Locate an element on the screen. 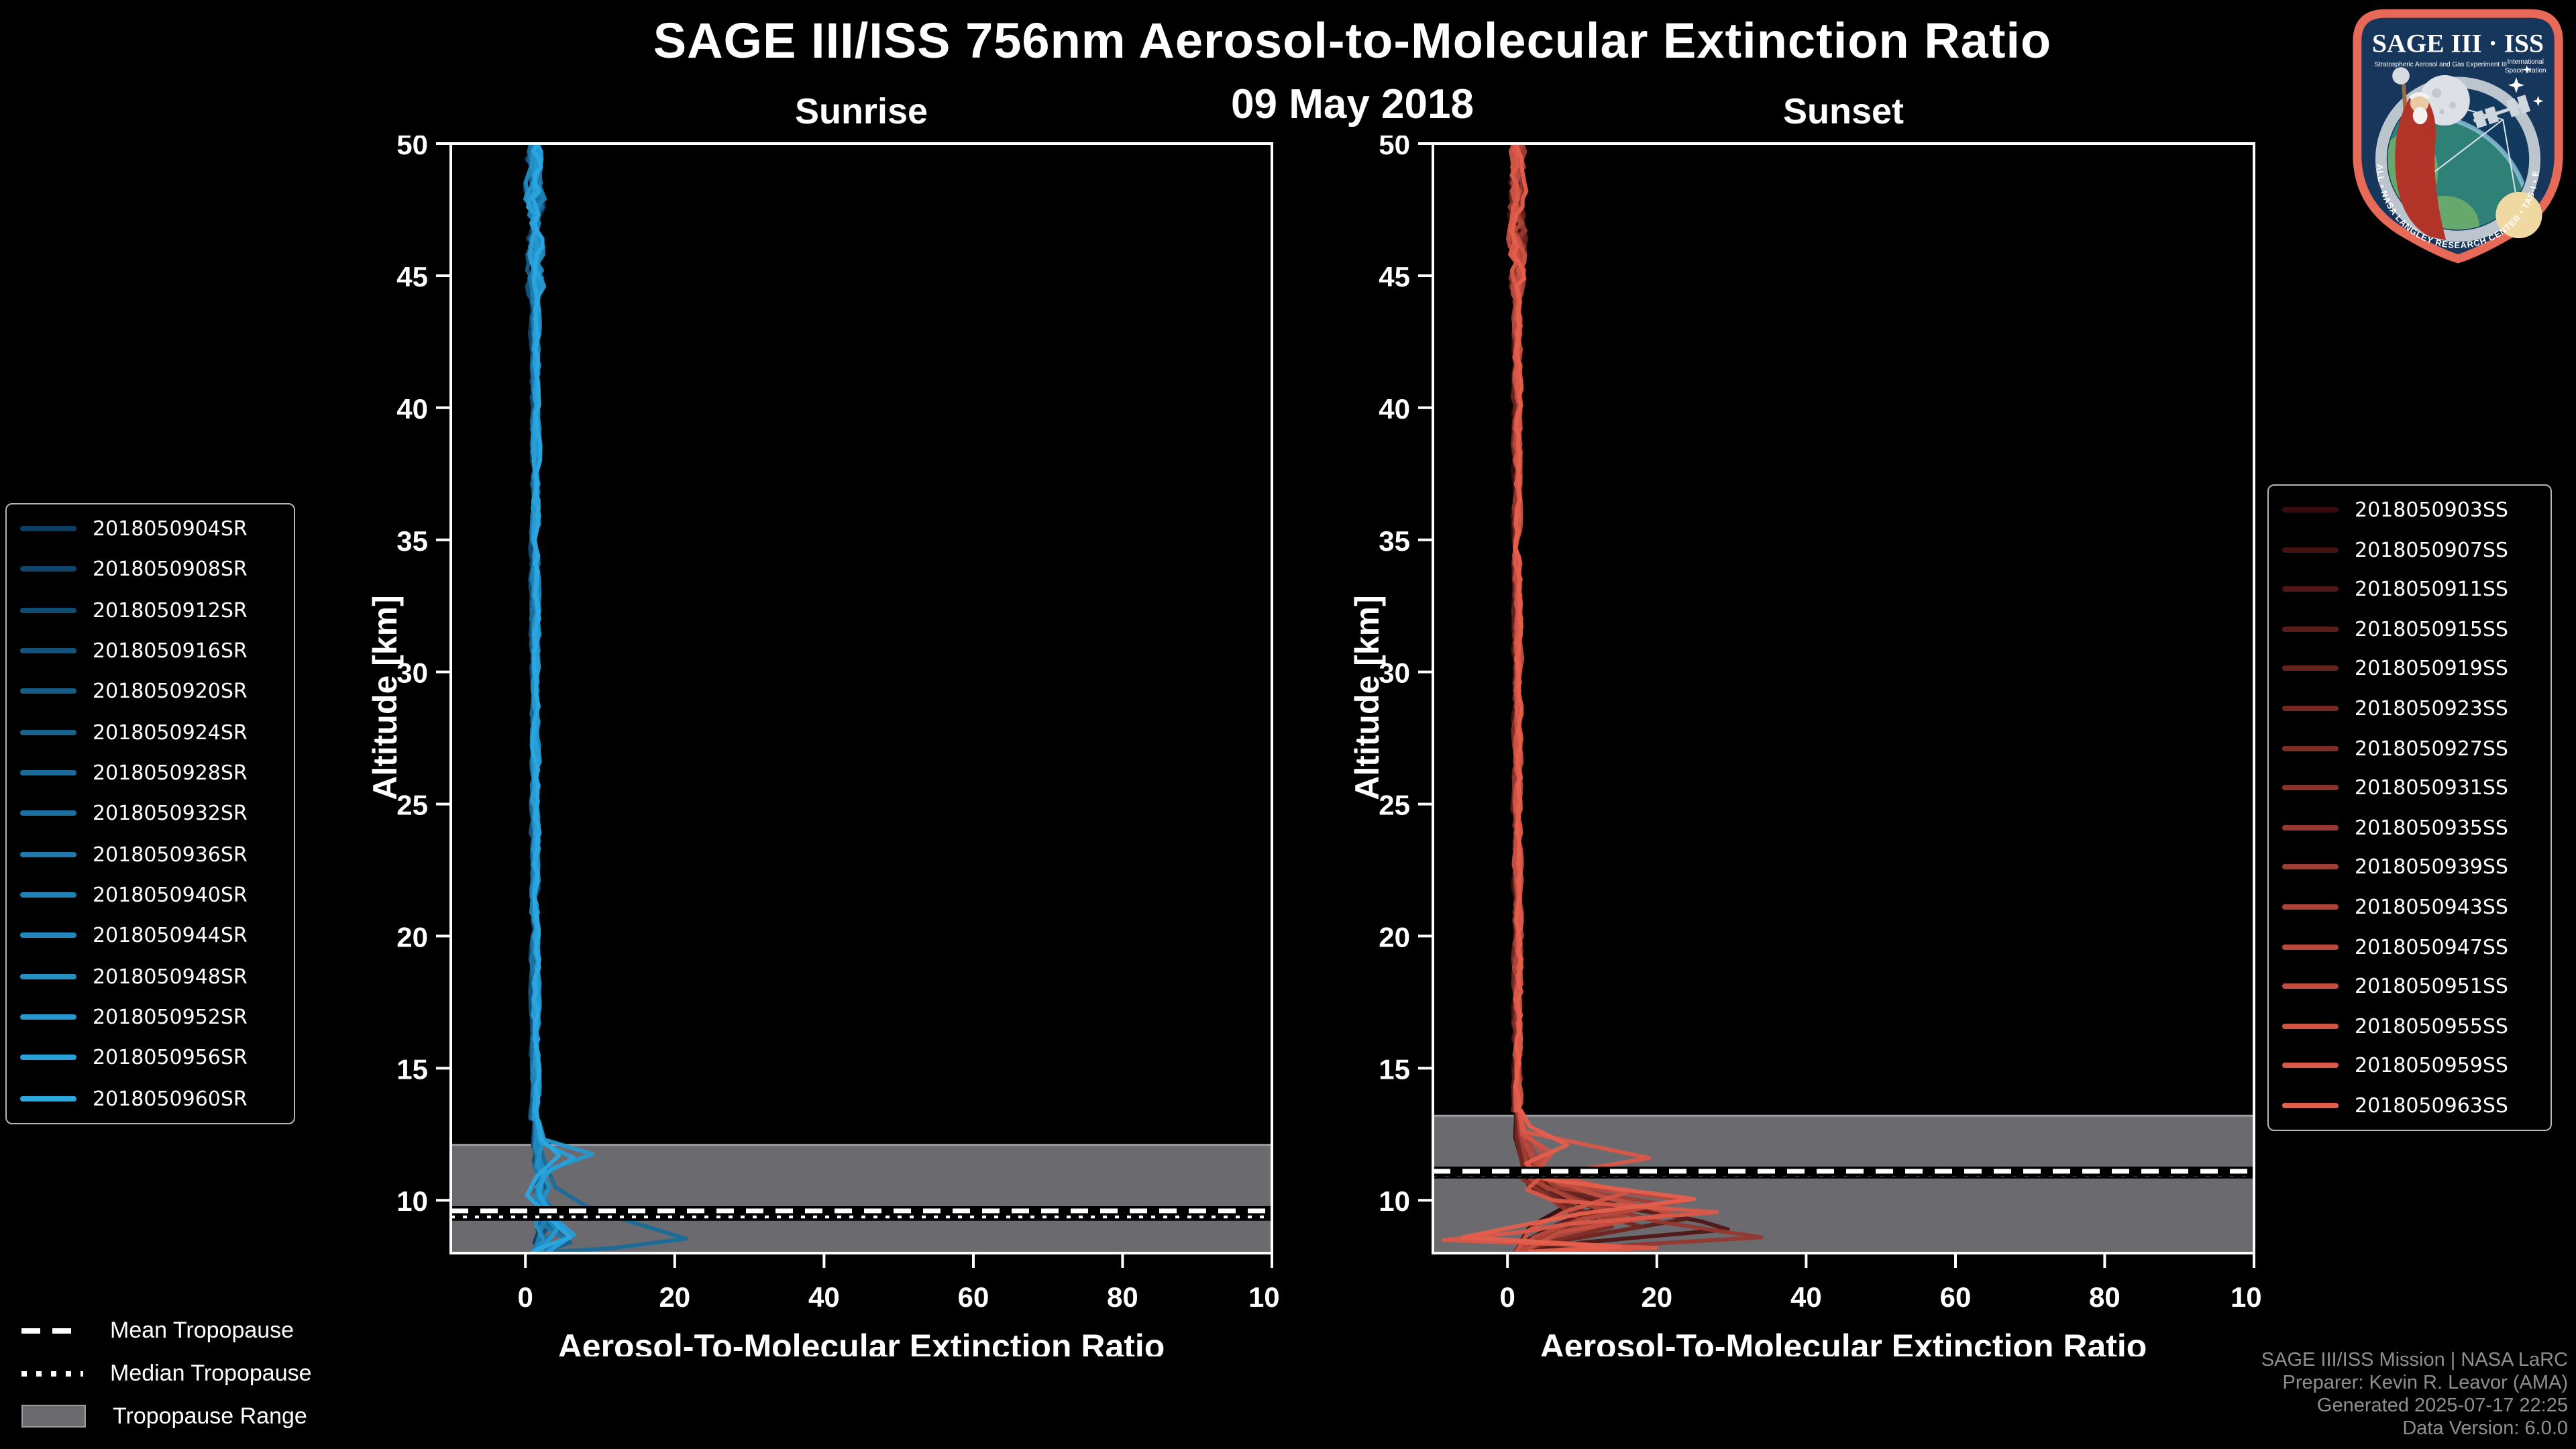 This screenshot has height=1449, width=2576. legend-entry-2018050951SS: 2018050951SS is located at coordinates (2409, 986).